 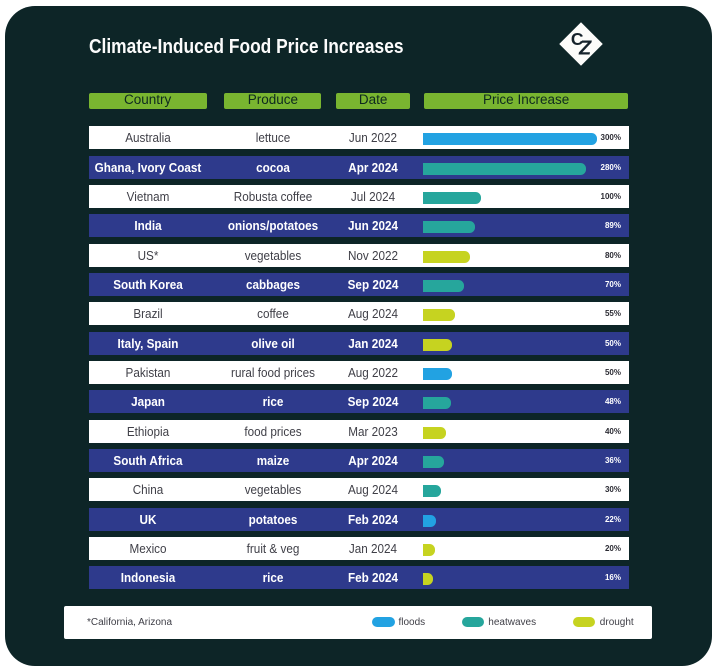 What do you see at coordinates (577, 39) in the screenshot?
I see `svg-text: C` at bounding box center [577, 39].